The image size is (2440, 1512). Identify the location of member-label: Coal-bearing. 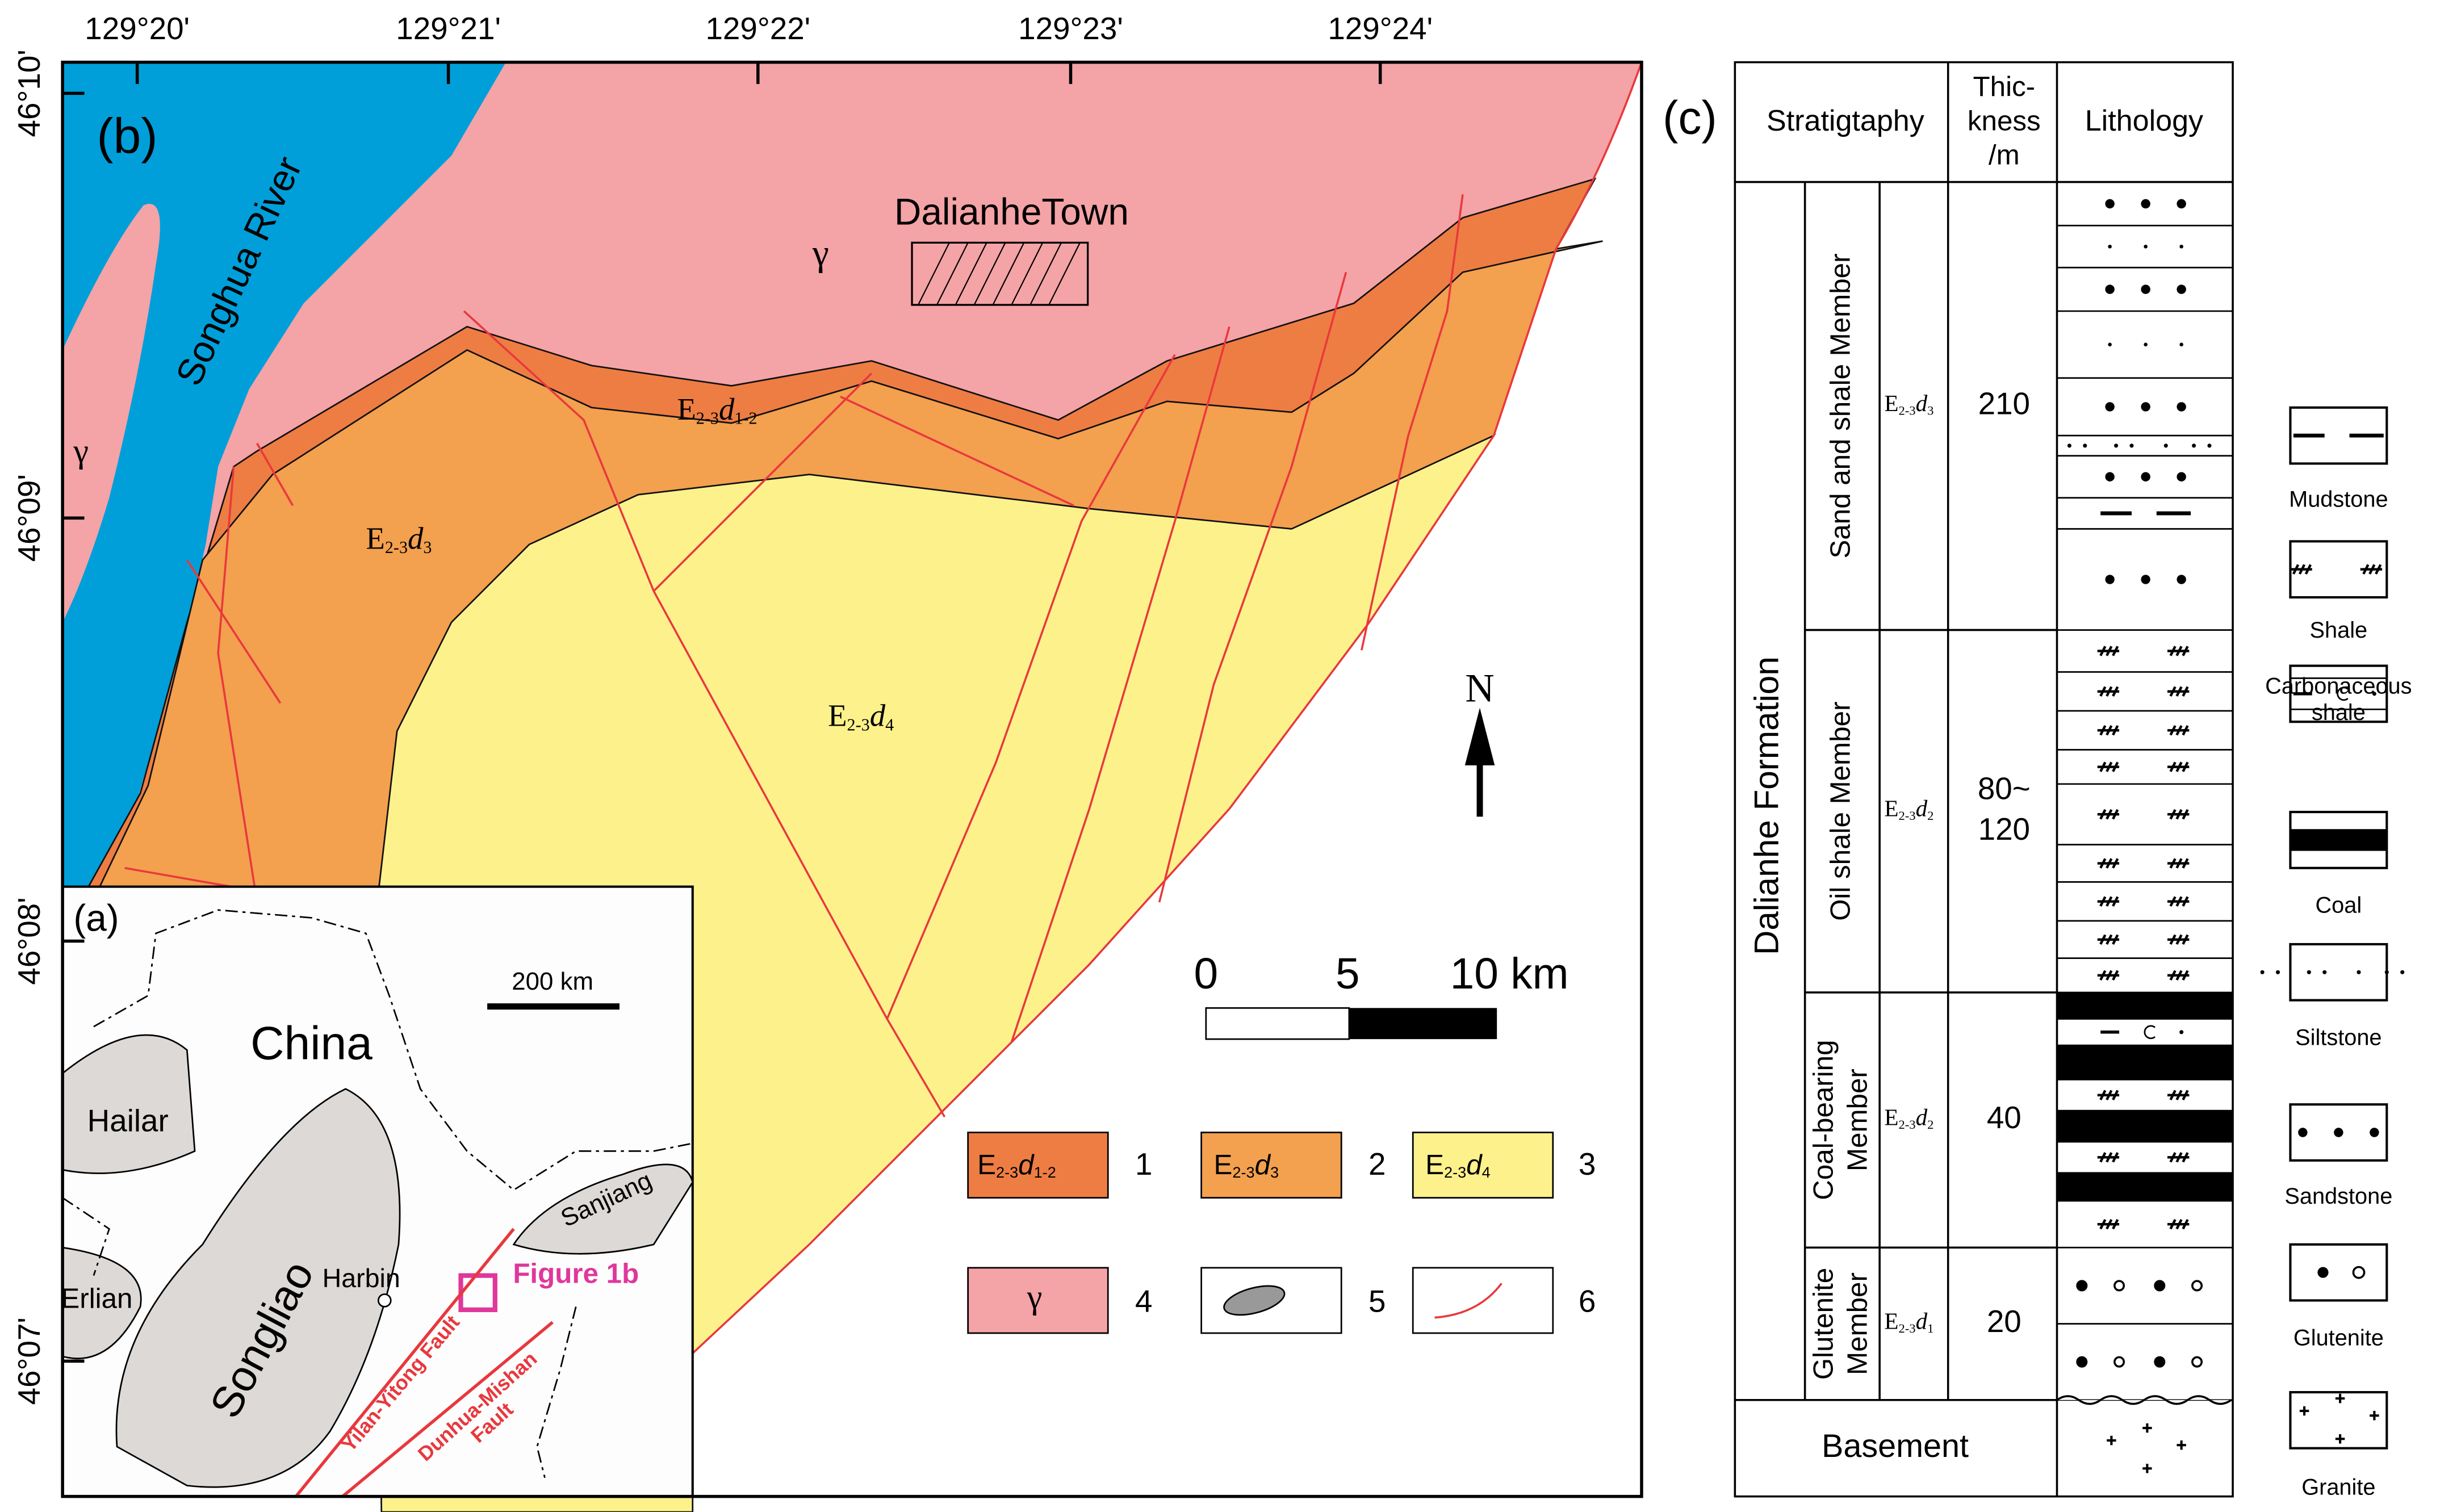
(1823, 1120).